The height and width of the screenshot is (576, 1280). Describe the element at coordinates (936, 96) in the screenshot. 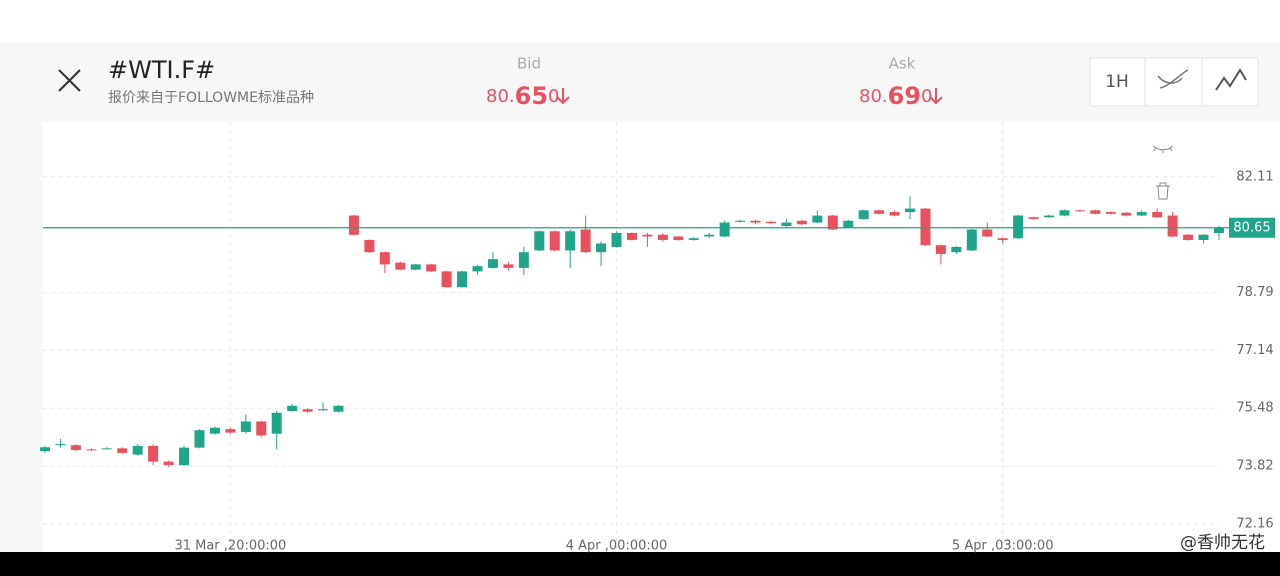

I see `ask-arrow` at that location.